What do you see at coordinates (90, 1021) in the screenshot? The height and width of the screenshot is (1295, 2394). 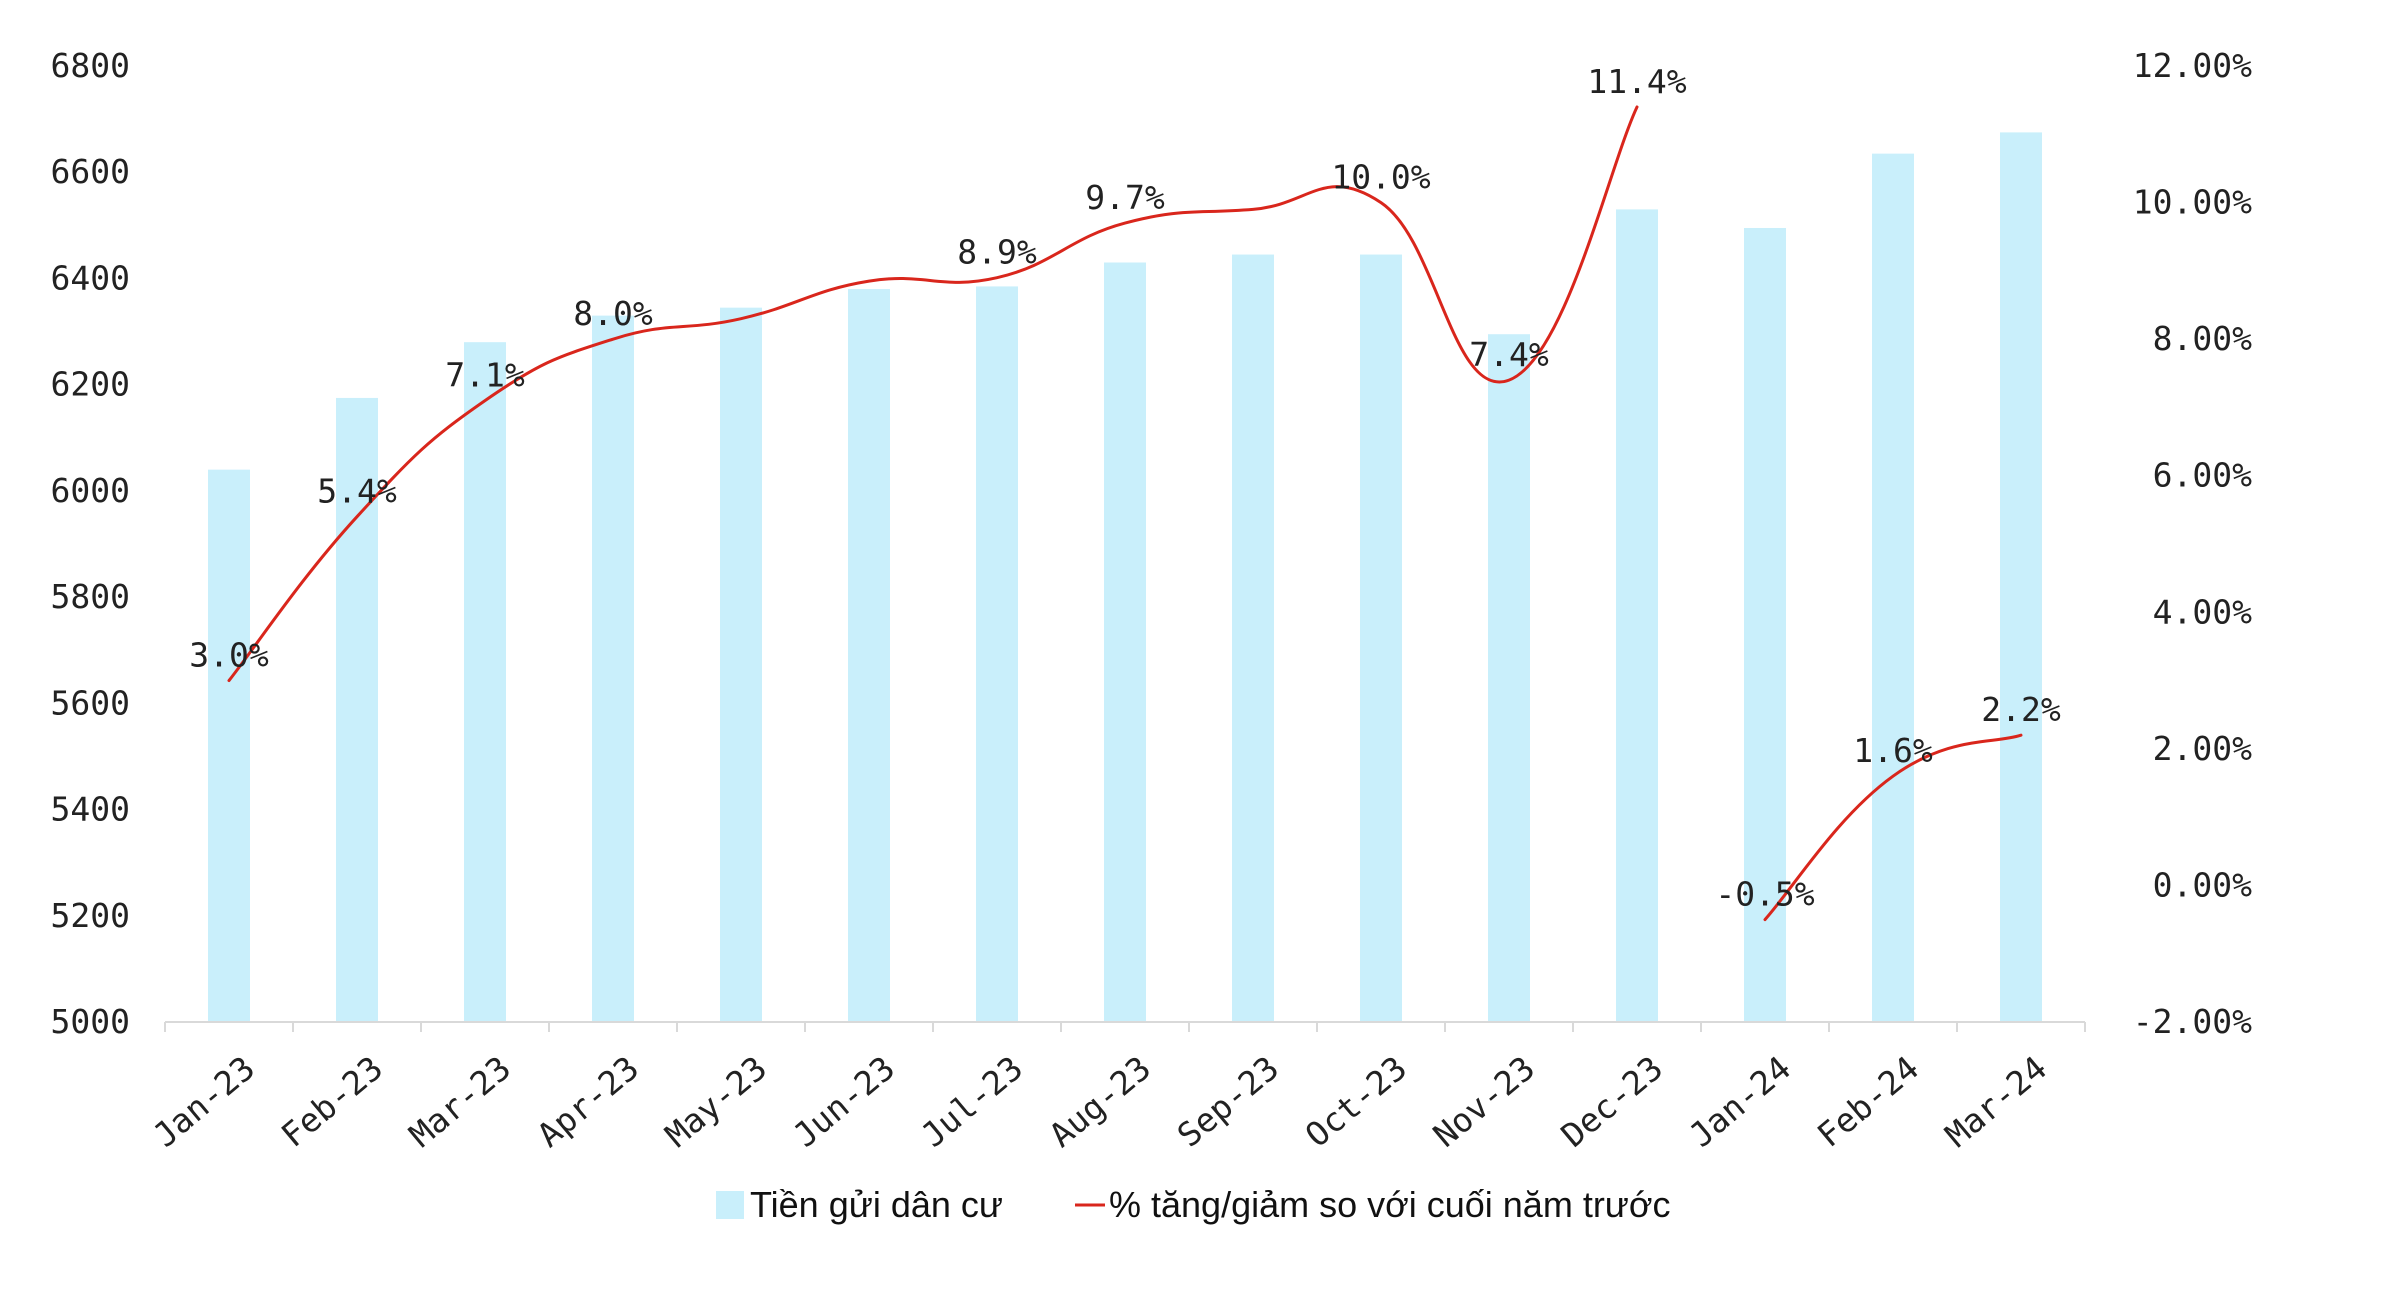 I see `left-tick-label: 5000` at bounding box center [90, 1021].